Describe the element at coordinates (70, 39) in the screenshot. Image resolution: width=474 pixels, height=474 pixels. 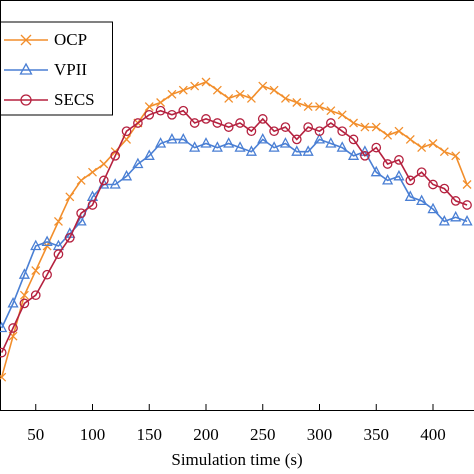
I see `legend-label: OCP` at that location.